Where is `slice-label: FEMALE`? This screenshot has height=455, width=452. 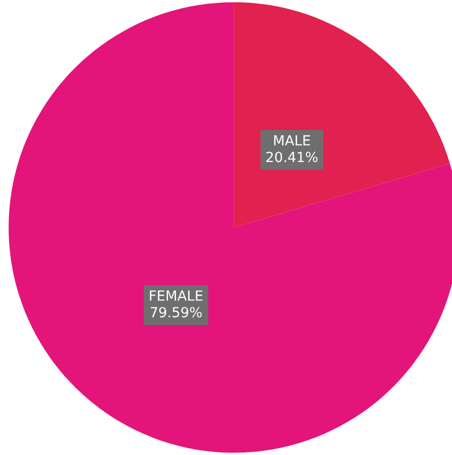 slice-label: FEMALE is located at coordinates (176, 295).